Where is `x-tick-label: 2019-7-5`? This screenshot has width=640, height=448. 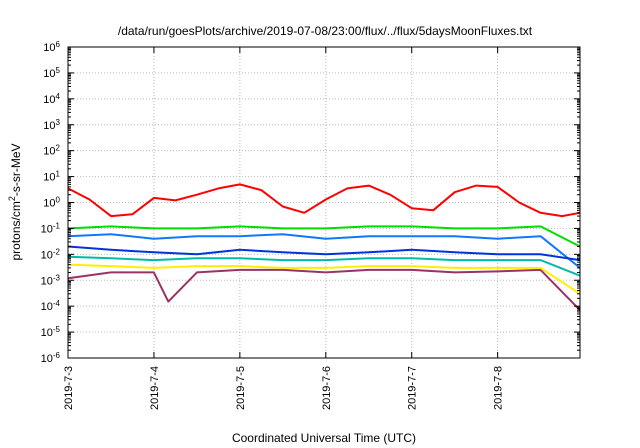 x-tick-label: 2019-7-5 is located at coordinates (241, 388).